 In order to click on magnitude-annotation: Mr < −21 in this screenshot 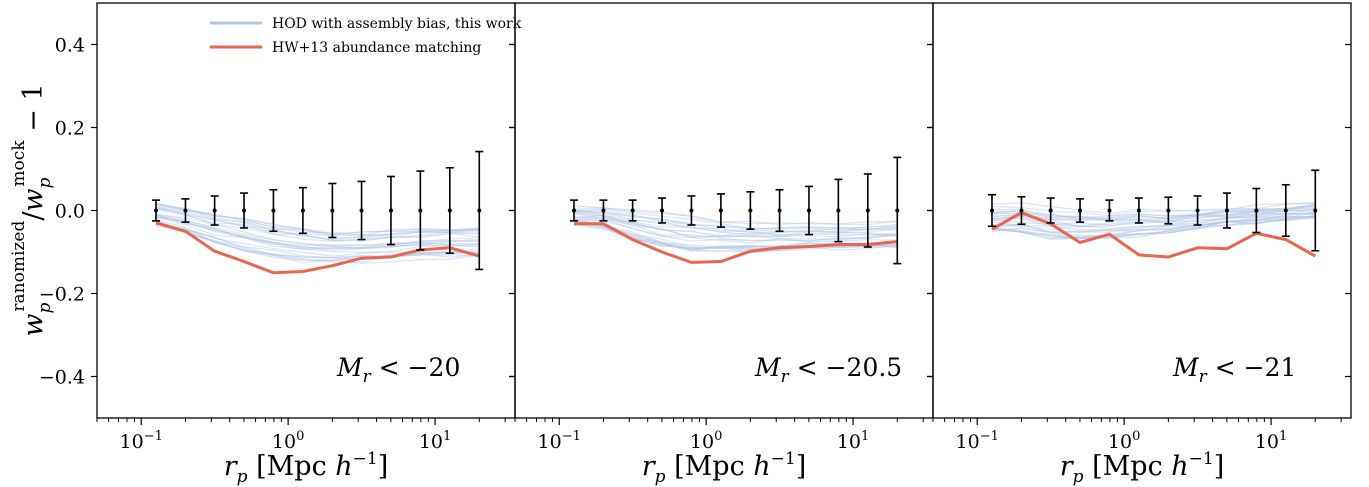, I will do `click(1234, 370)`.